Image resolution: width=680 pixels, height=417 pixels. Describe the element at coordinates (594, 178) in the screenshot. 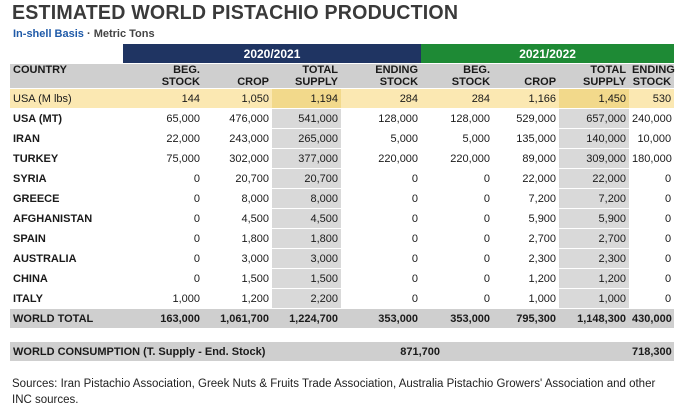

I see `cell-total-supply-2021: 22,000` at that location.